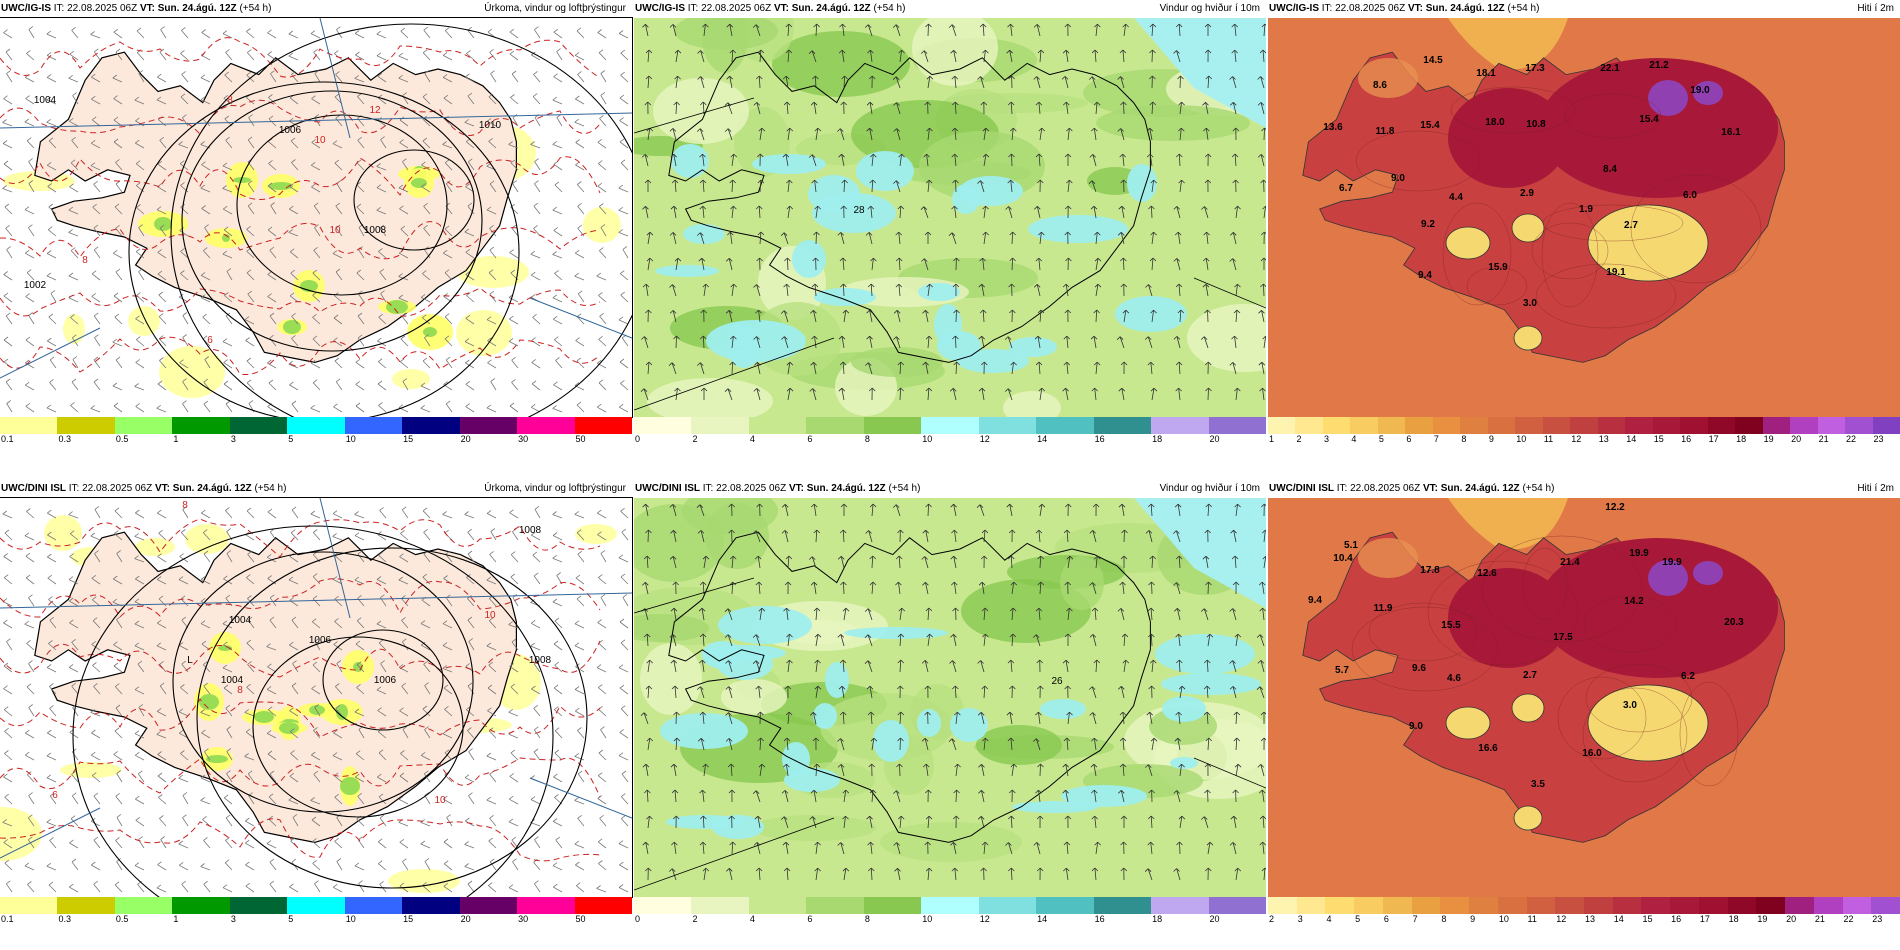 The height and width of the screenshot is (950, 1900). What do you see at coordinates (1388, 78) in the screenshot?
I see `mid-temp-area` at bounding box center [1388, 78].